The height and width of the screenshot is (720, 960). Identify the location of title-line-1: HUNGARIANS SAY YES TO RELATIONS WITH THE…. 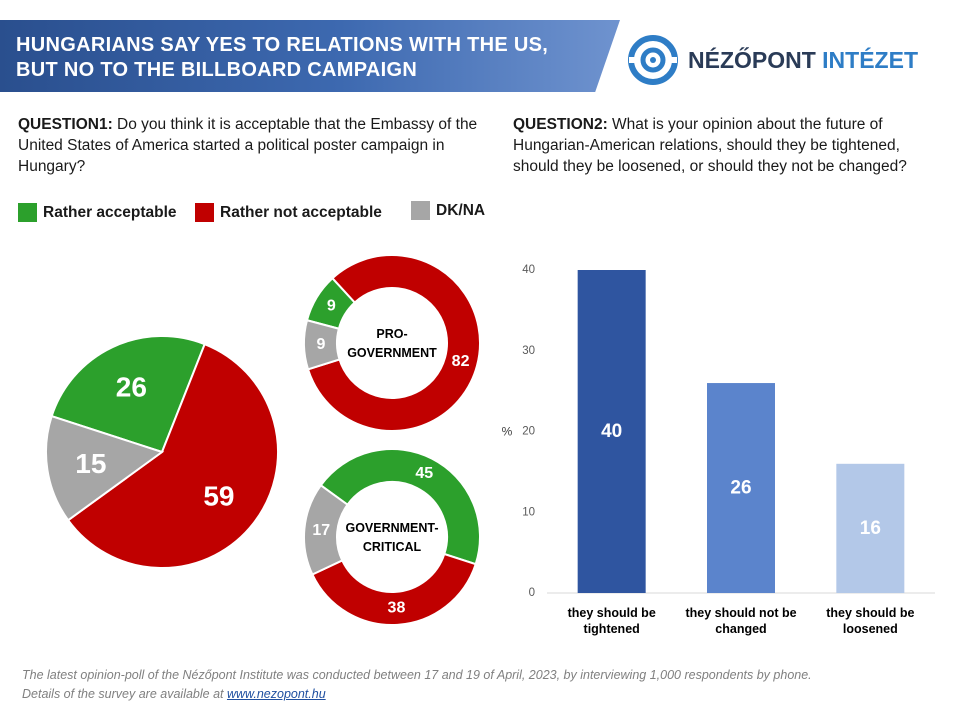
(282, 45).